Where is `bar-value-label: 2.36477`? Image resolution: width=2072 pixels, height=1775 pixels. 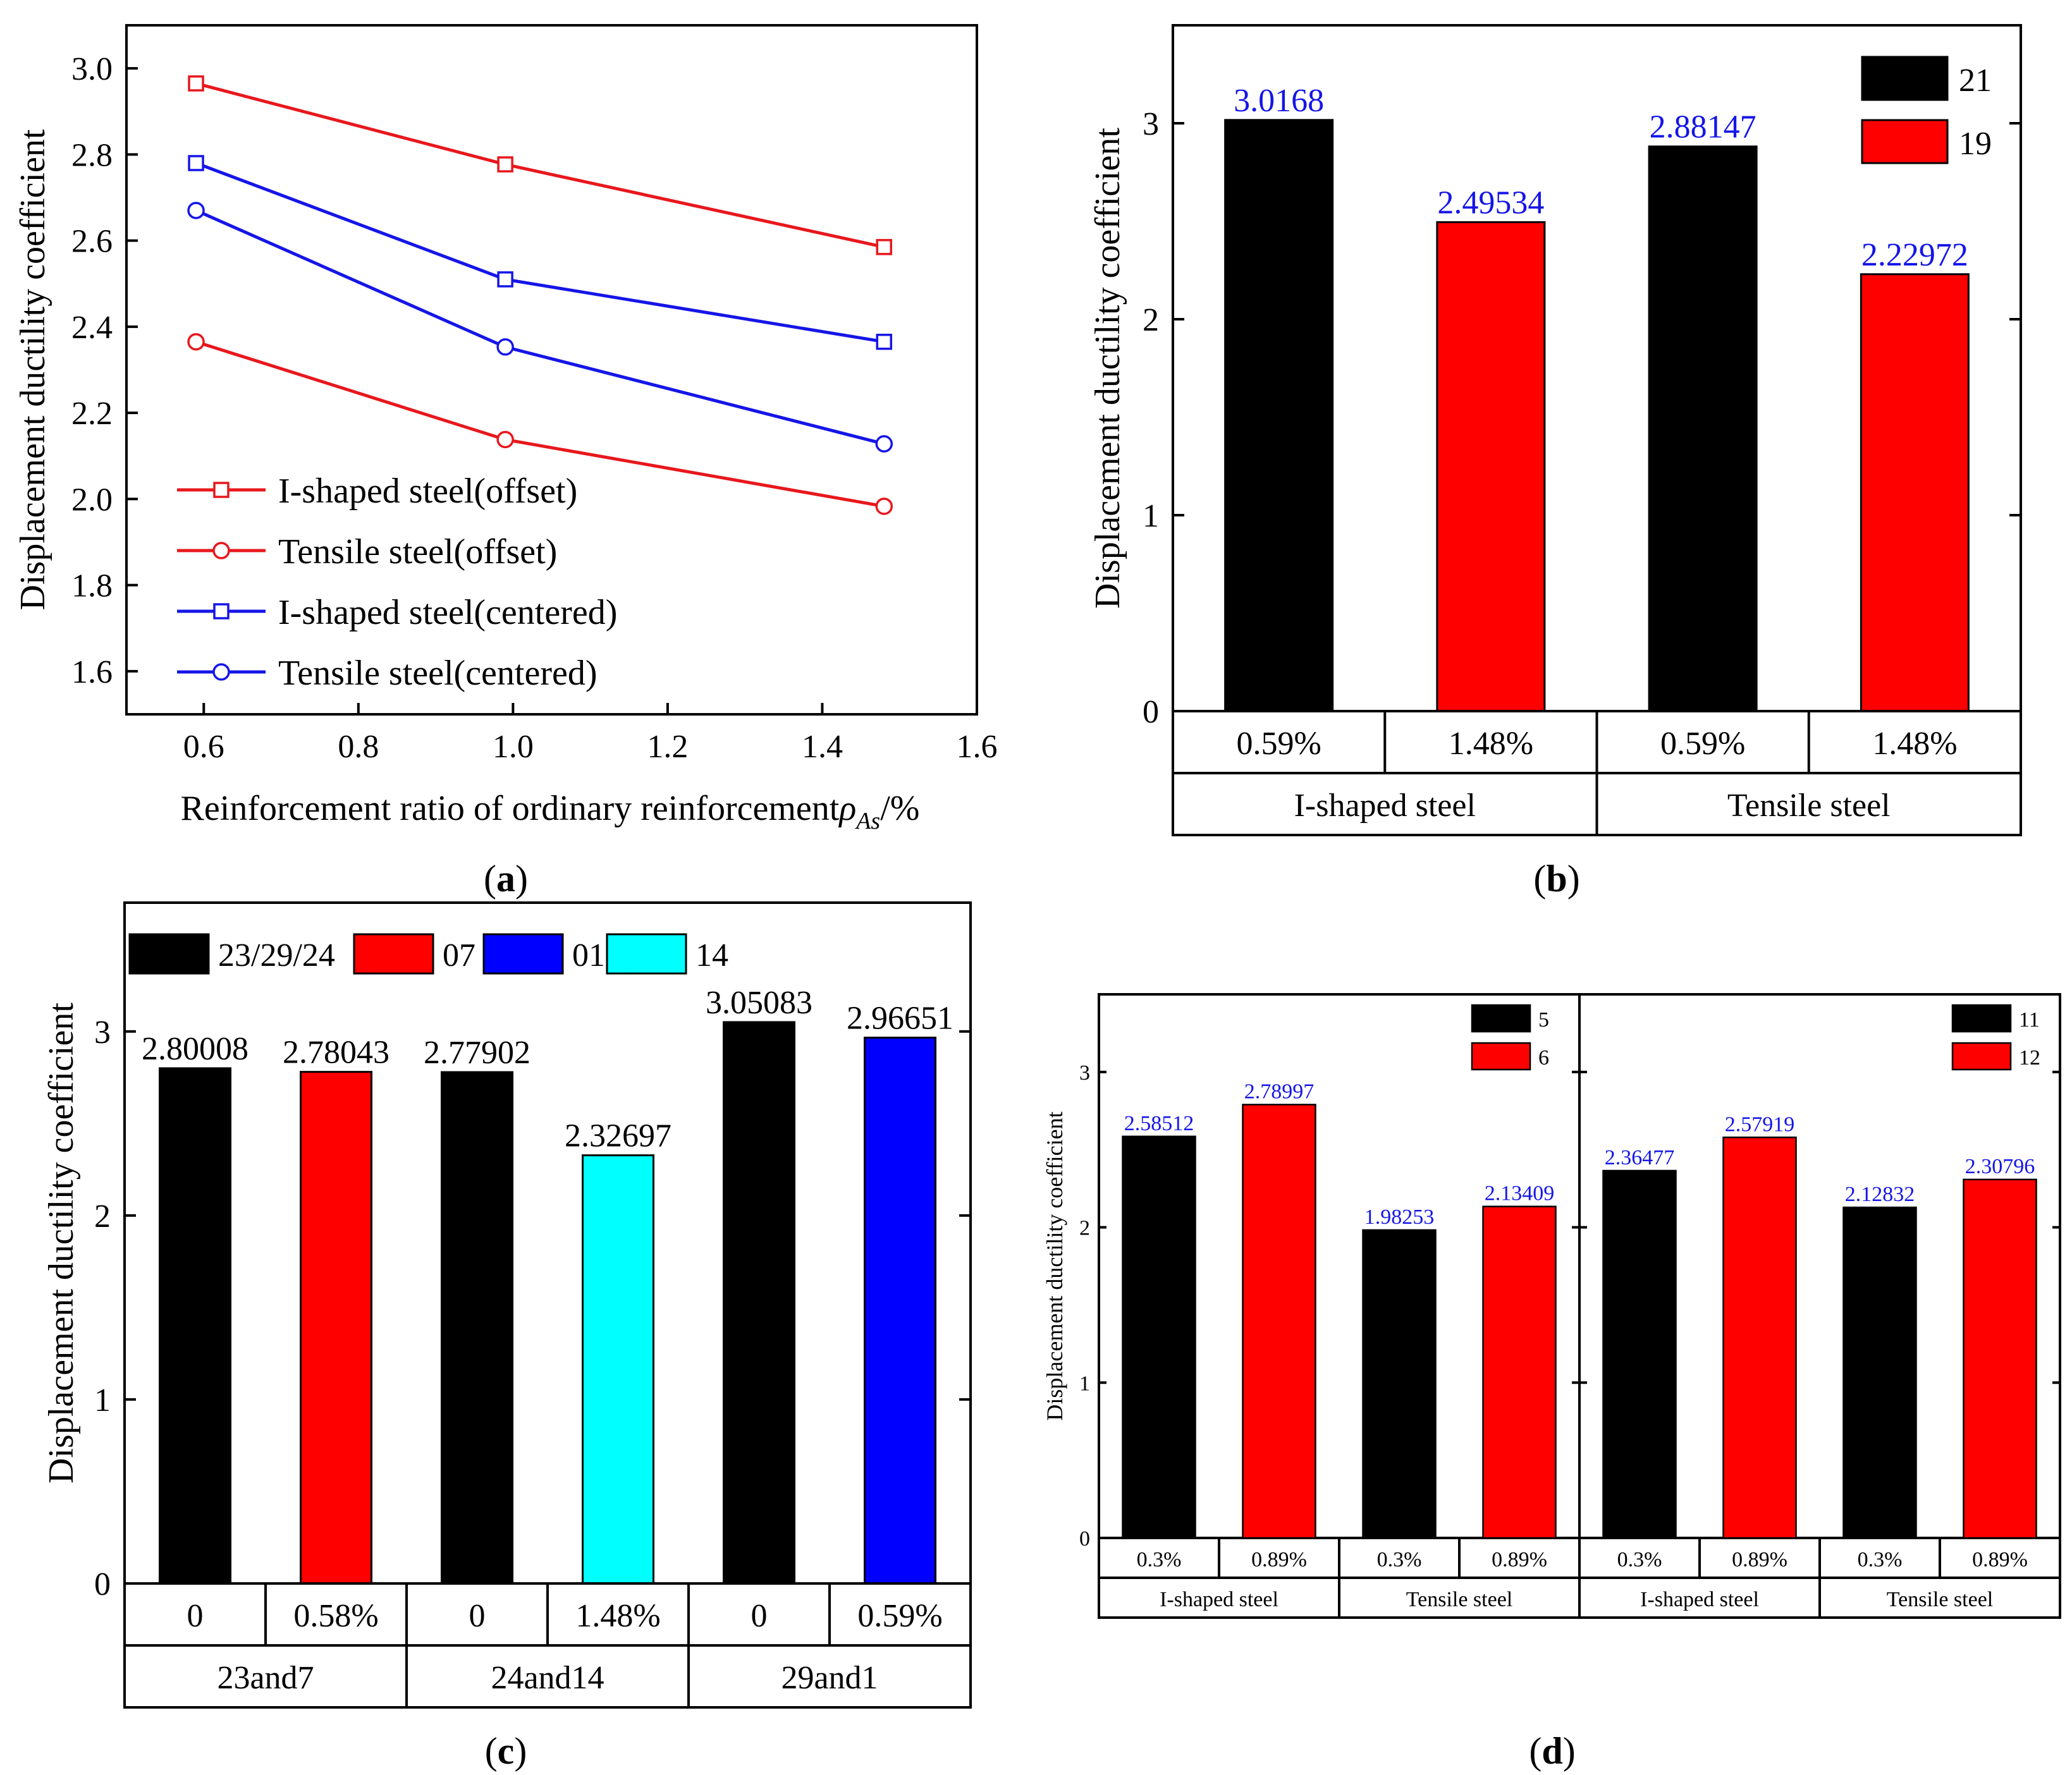 bar-value-label: 2.36477 is located at coordinates (1640, 1157).